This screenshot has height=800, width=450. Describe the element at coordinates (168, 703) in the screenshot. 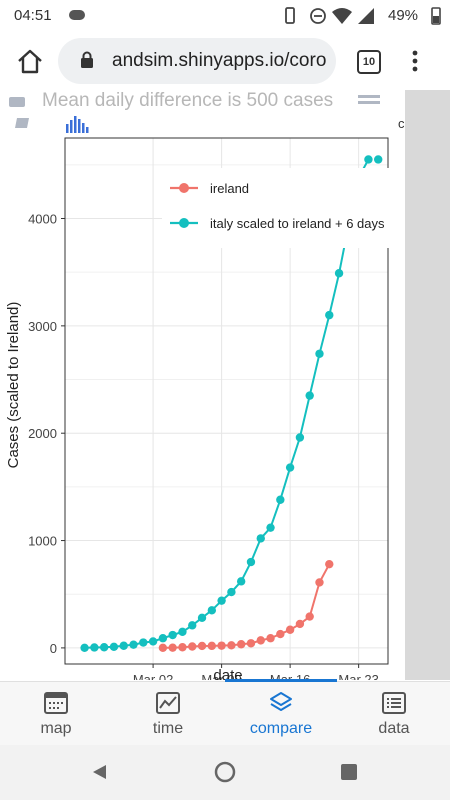

I see `line-chart-icon` at that location.